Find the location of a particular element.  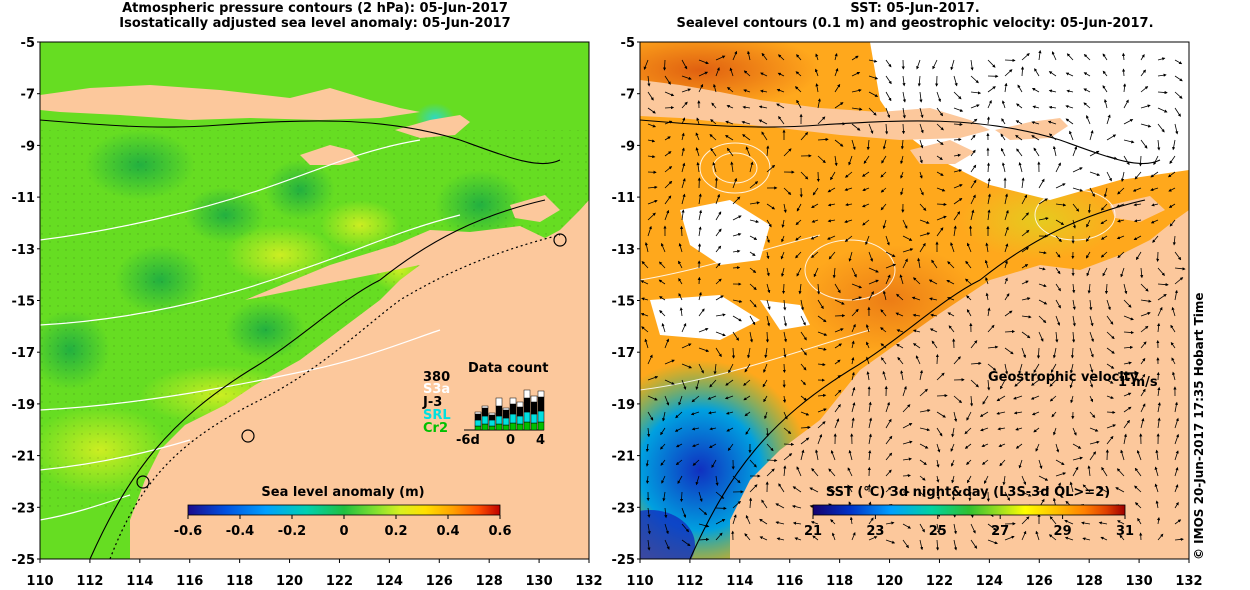

left-y-tick: -19 is located at coordinates (24, 405).